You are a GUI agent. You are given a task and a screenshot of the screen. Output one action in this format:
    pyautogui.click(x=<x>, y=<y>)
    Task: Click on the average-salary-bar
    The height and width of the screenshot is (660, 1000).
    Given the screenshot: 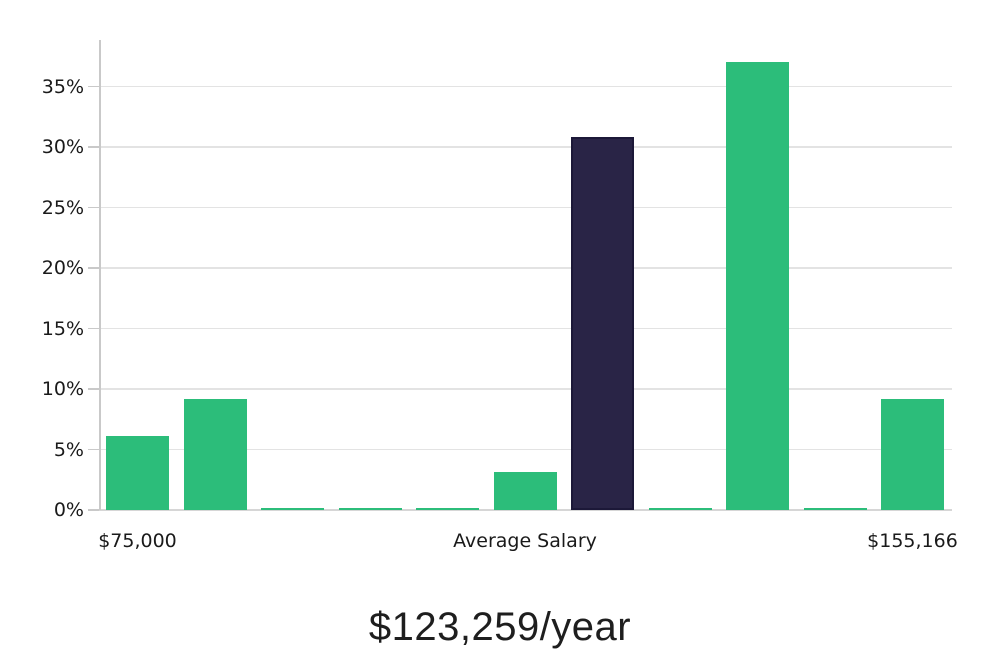 What is the action you would take?
    pyautogui.click(x=602, y=323)
    